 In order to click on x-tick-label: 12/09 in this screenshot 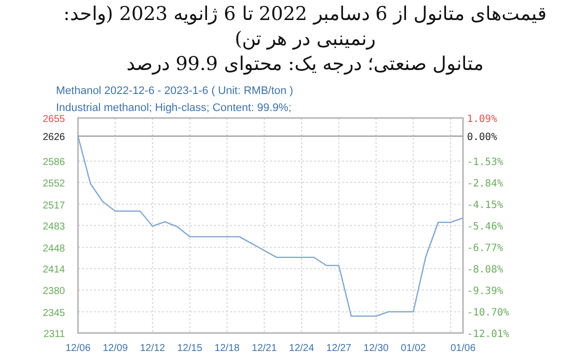, I will do `click(115, 348)`.